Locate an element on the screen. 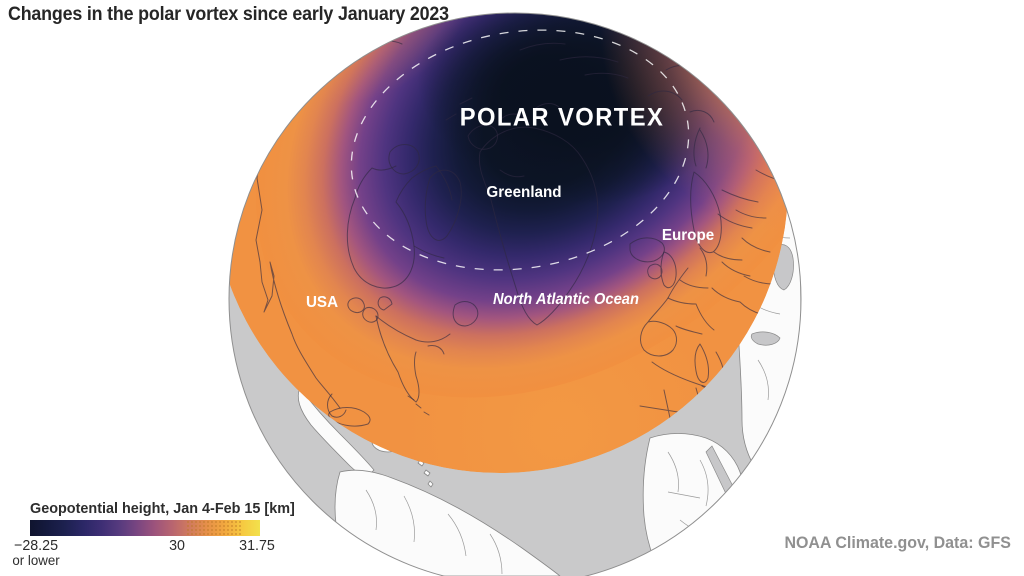 The height and width of the screenshot is (576, 1024). legend-title: Geopotential height, Jan 4-Feb 15 [km] is located at coordinates (162, 508).